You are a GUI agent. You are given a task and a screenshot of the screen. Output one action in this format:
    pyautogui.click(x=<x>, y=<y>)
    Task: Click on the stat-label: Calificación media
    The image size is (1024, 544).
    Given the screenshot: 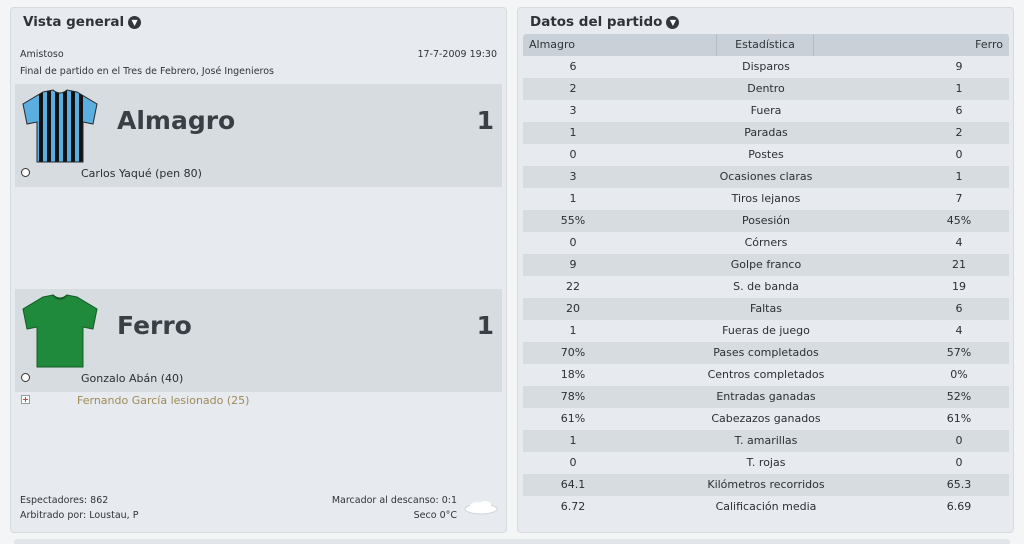 What is the action you would take?
    pyautogui.click(x=766, y=506)
    